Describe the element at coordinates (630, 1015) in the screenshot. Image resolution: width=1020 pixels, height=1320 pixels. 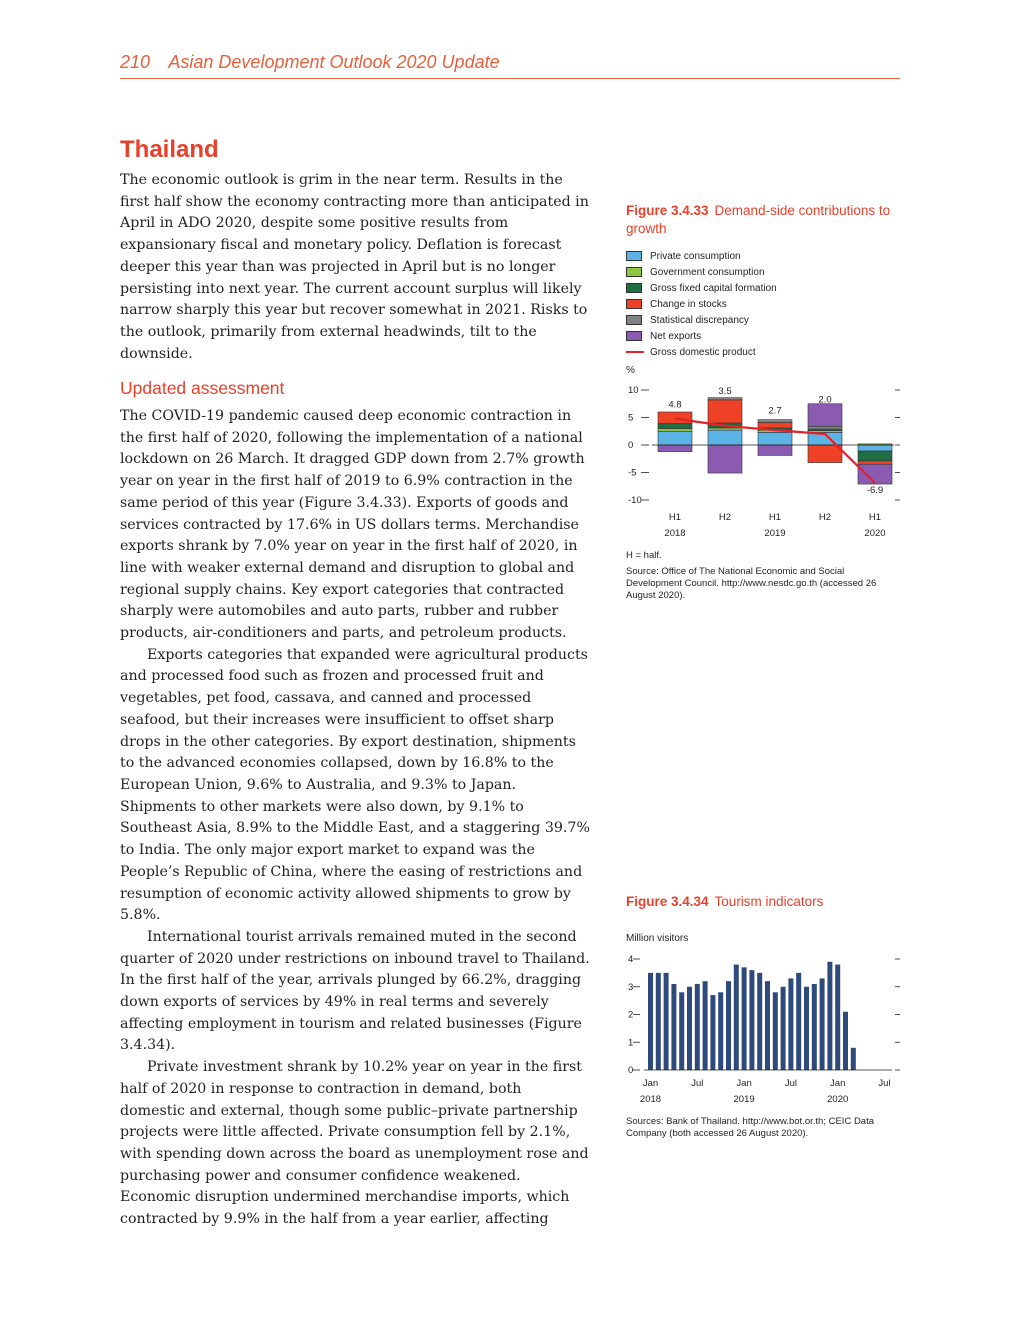
I see `y-tick-label: 2` at that location.